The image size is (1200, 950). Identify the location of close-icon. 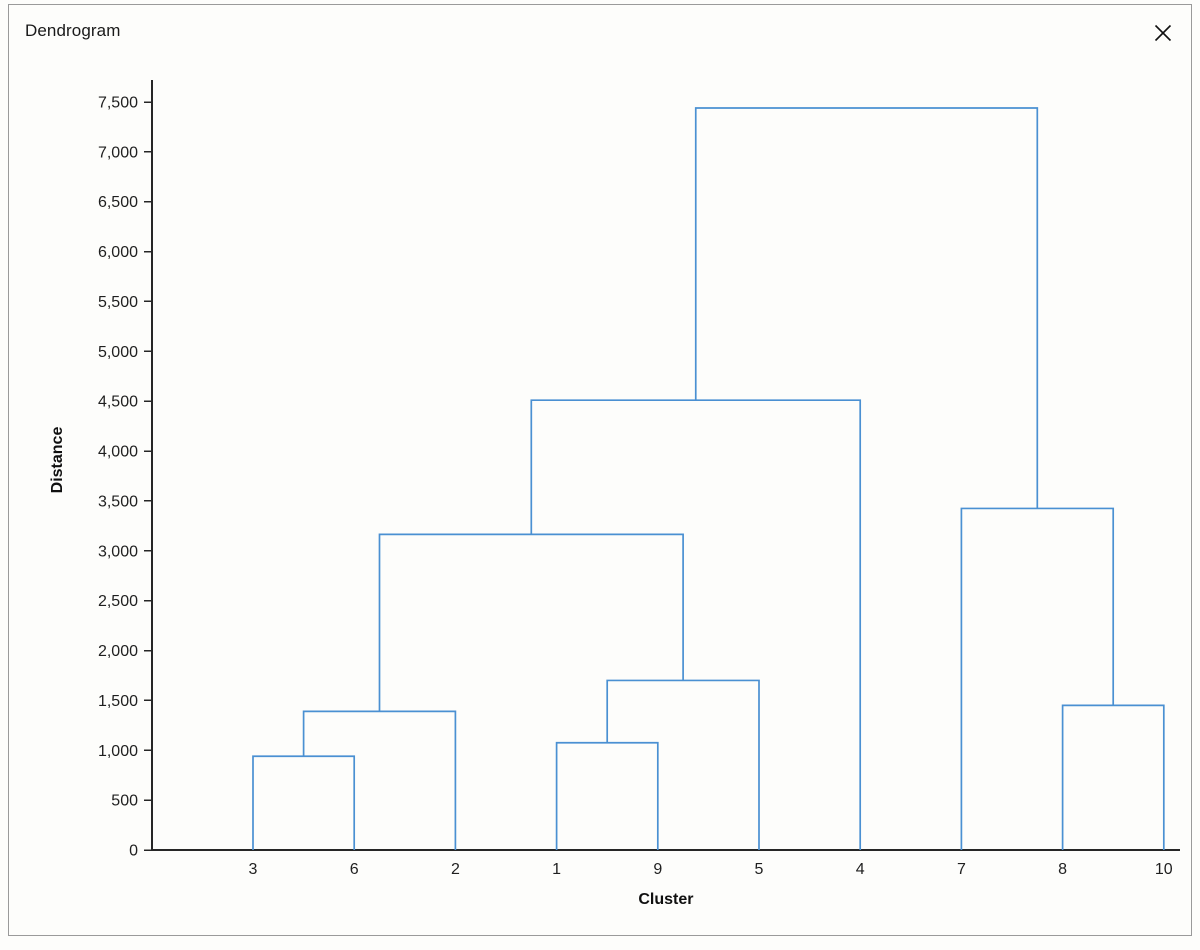
(1163, 33).